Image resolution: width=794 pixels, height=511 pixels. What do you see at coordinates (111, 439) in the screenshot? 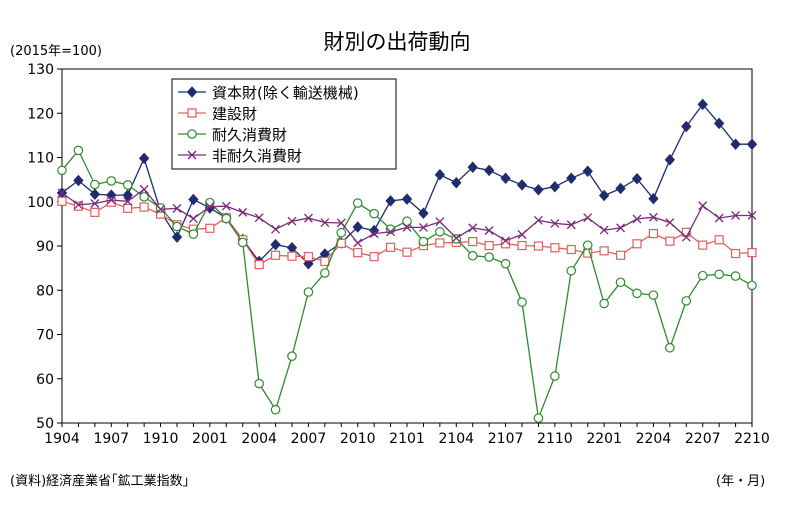
I see `x-tick-label: 1907` at bounding box center [111, 439].